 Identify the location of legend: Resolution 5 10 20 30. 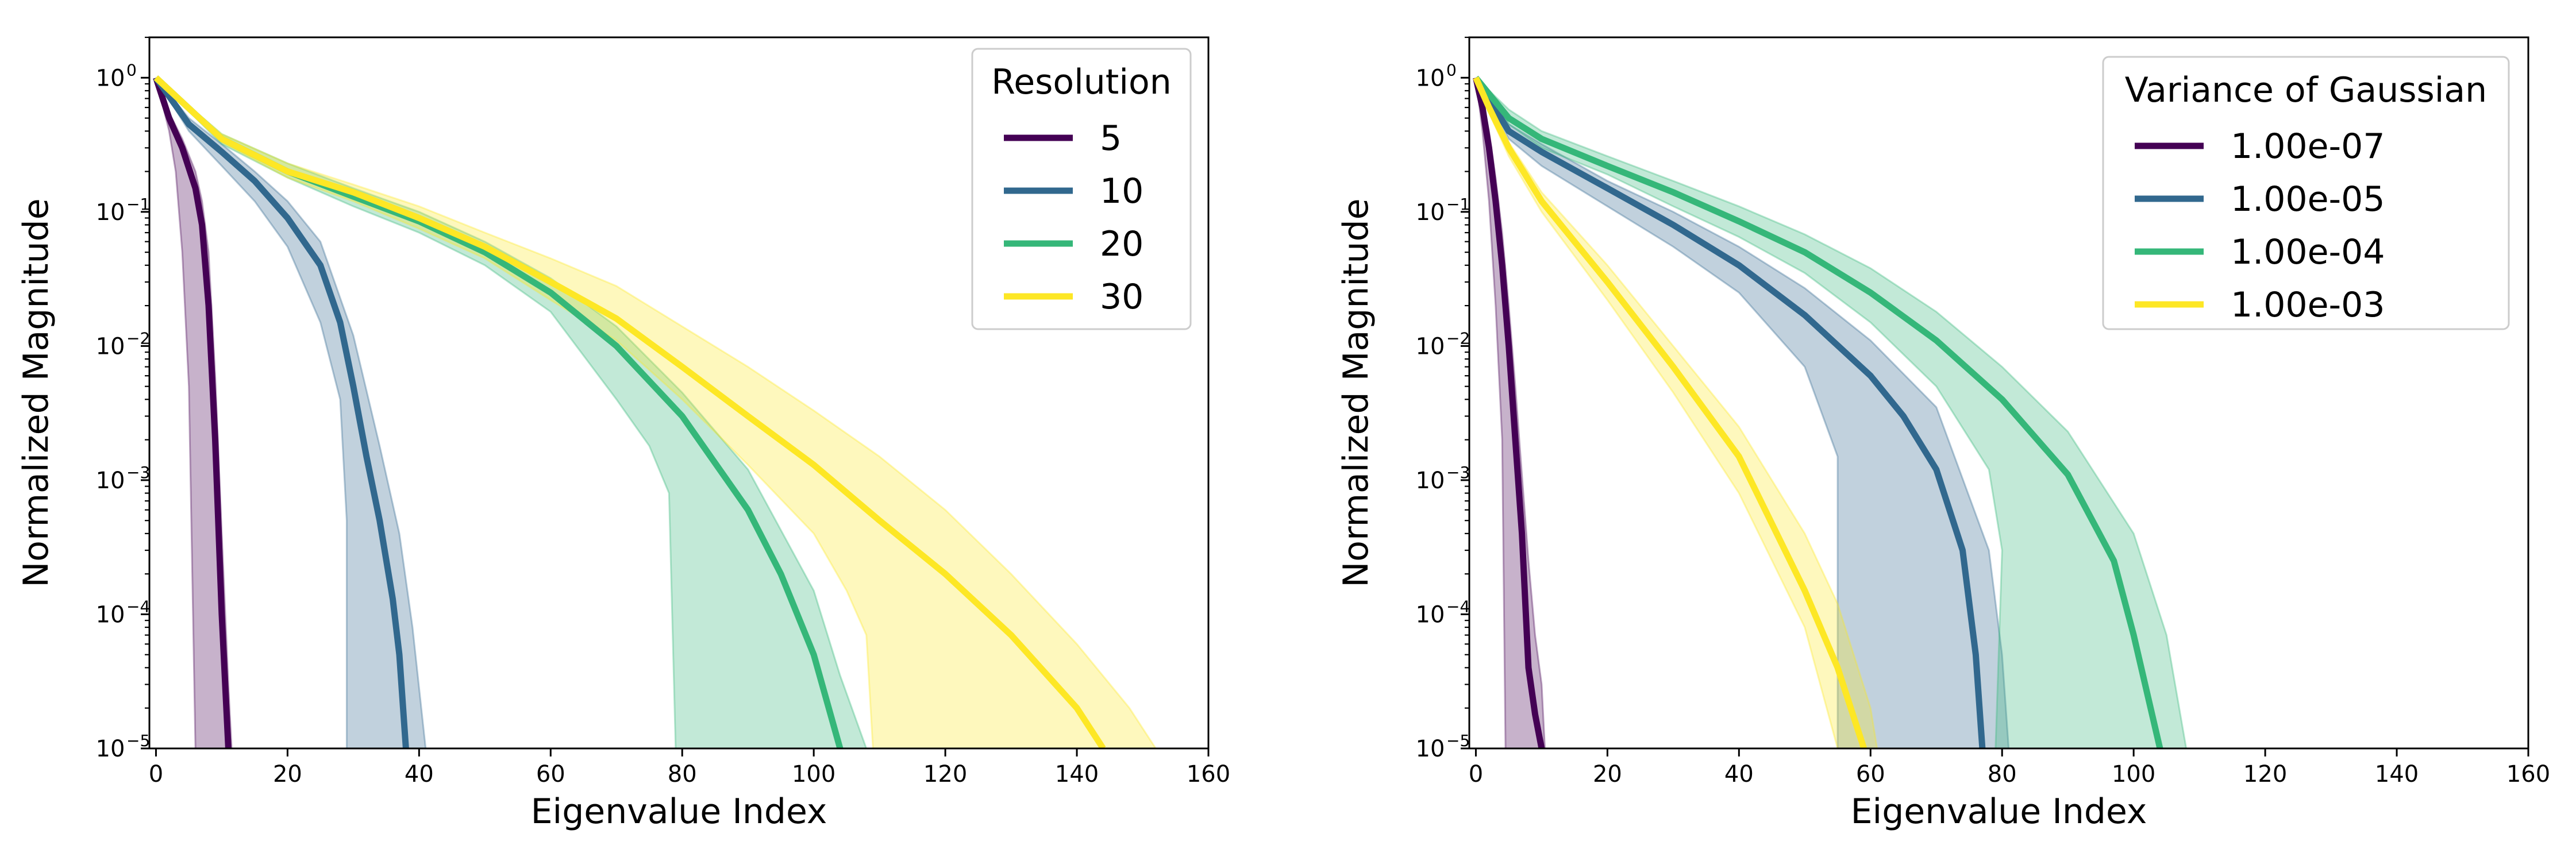
(1081, 189).